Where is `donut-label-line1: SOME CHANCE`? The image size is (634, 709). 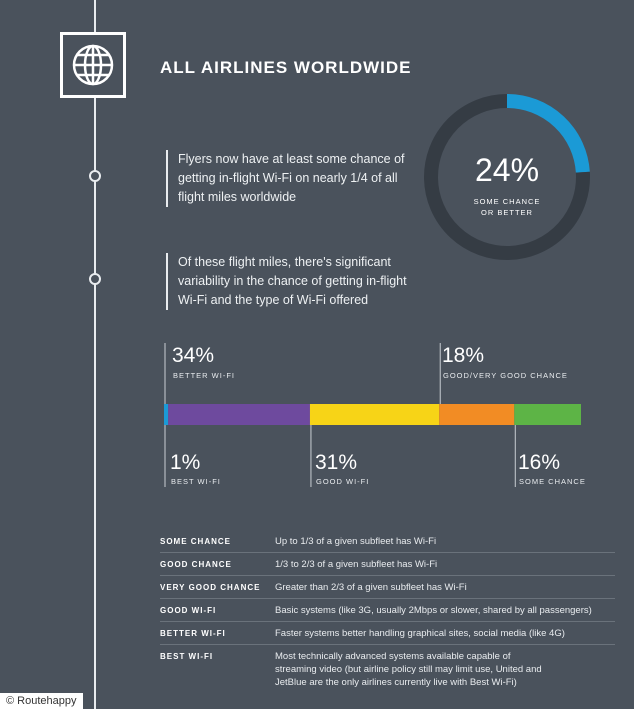
donut-label-line1: SOME CHANCE is located at coordinates (507, 201).